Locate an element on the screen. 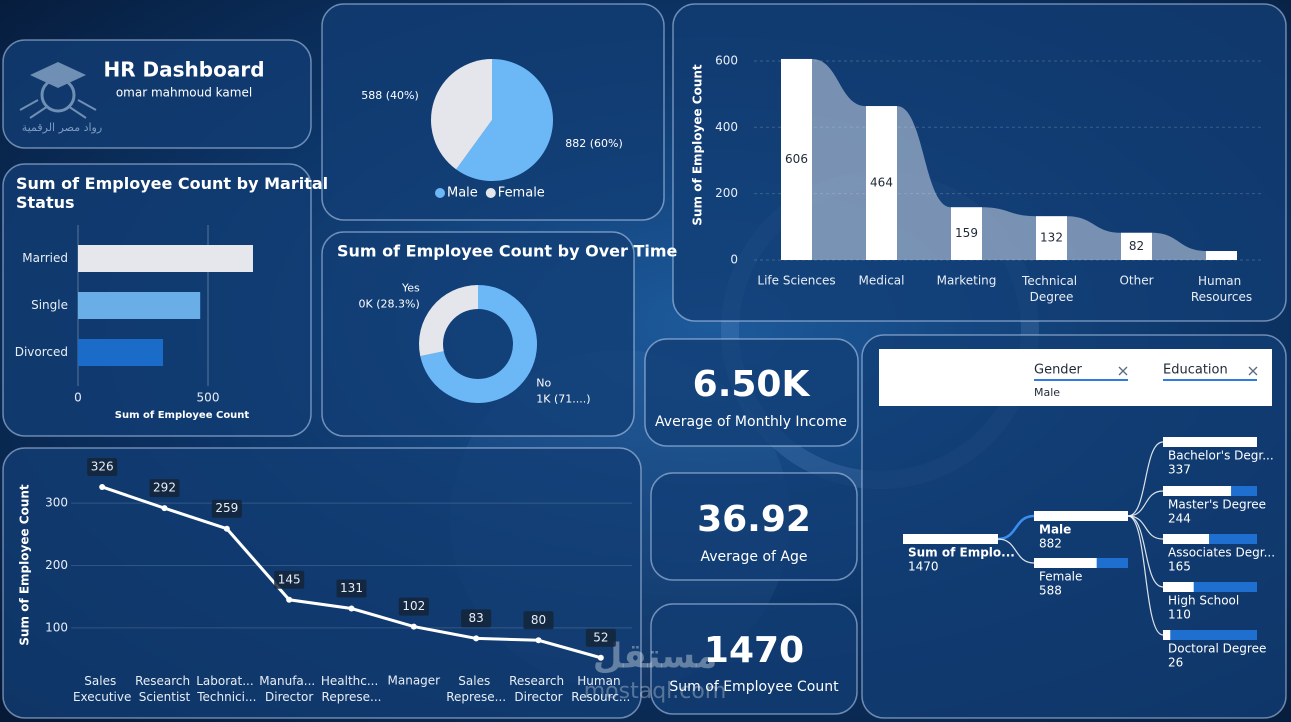 The image size is (1291, 722). node-label: Master's Degree is located at coordinates (1217, 505).